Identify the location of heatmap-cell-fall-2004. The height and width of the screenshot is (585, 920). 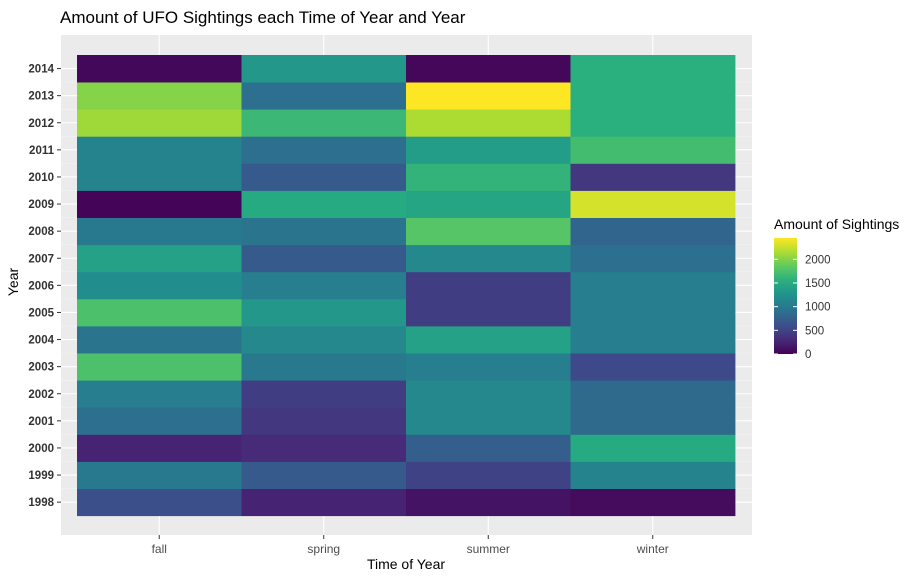
(159, 340).